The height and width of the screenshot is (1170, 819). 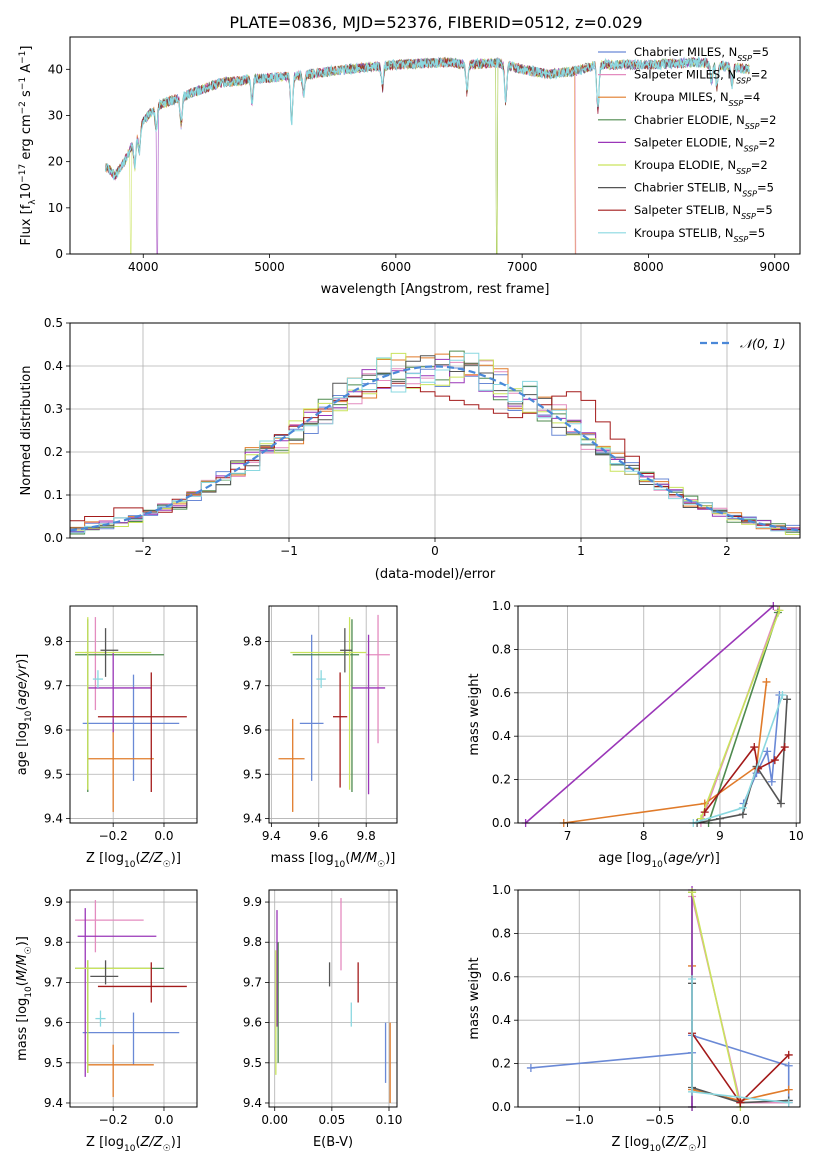 I want to click on mass-vs-EBV-xlabel: E(B-V), so click(x=333, y=1142).